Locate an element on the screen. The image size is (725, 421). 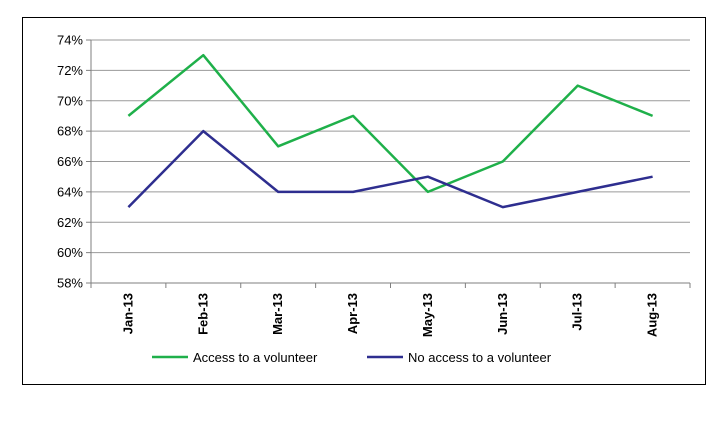
x-tick-label: Feb-13 is located at coordinates (202, 314).